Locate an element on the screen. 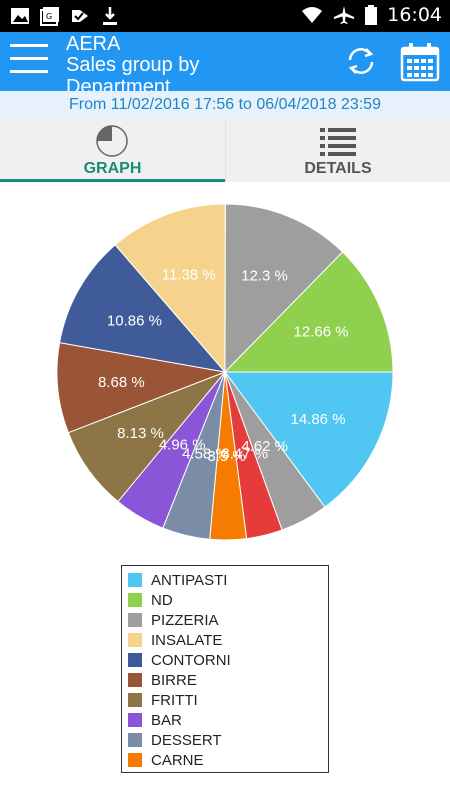 The height and width of the screenshot is (800, 450). legend-label: FRITTI is located at coordinates (174, 700).